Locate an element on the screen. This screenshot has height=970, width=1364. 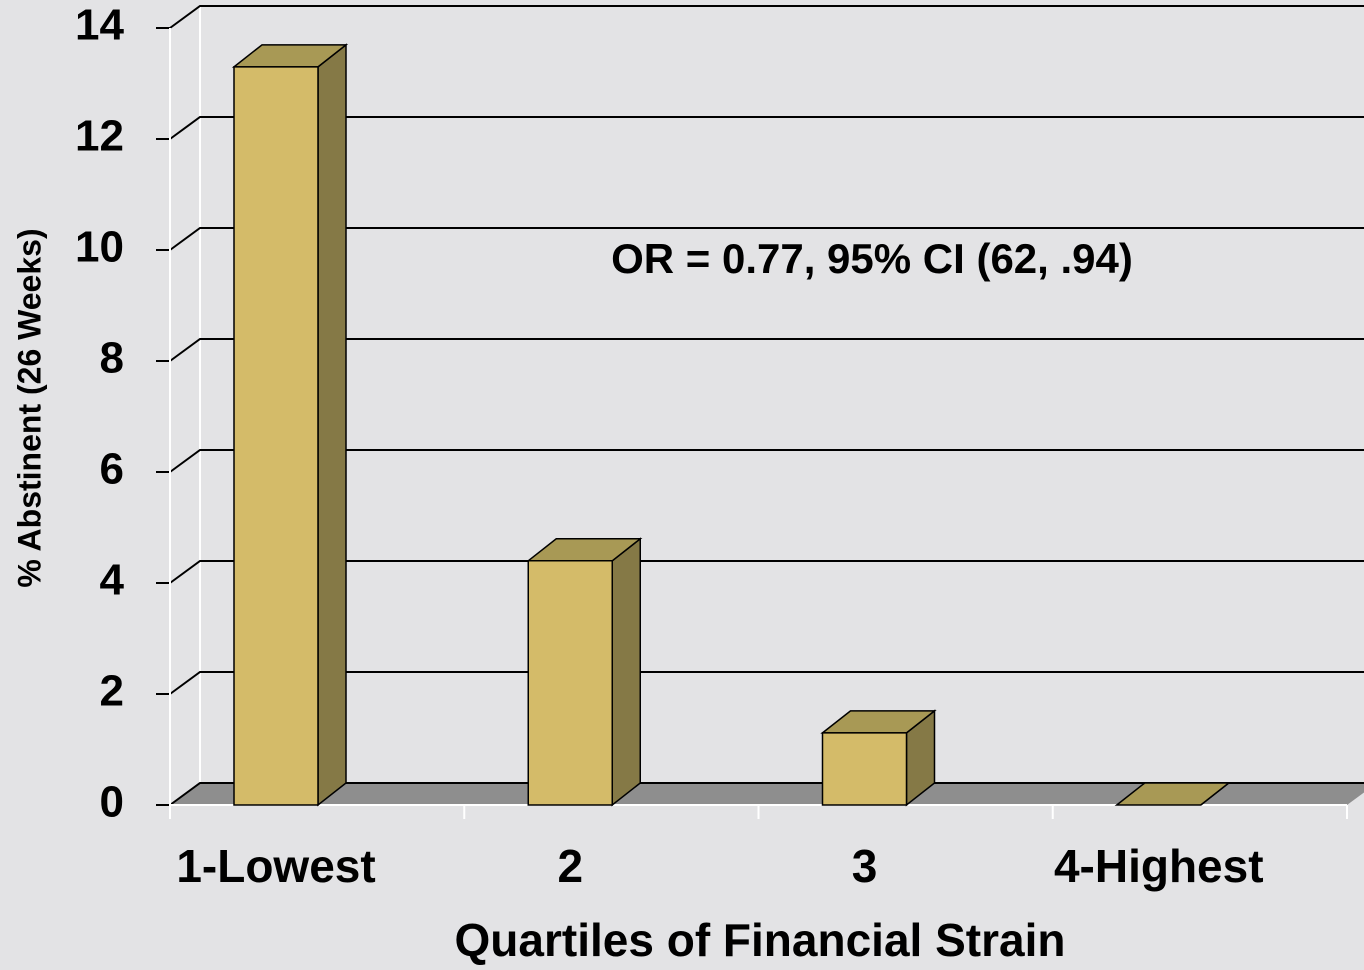
y-axis-title: % Abstinent (26 Weeks) is located at coordinates (29, 407).